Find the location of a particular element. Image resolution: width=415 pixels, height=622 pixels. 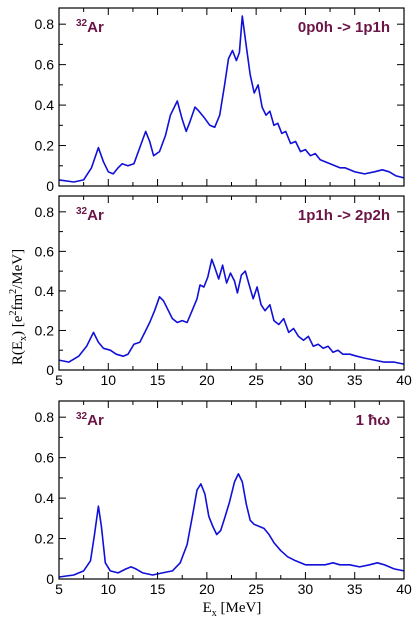

y-axis-title-mid1: ) [e is located at coordinates (18, 325).